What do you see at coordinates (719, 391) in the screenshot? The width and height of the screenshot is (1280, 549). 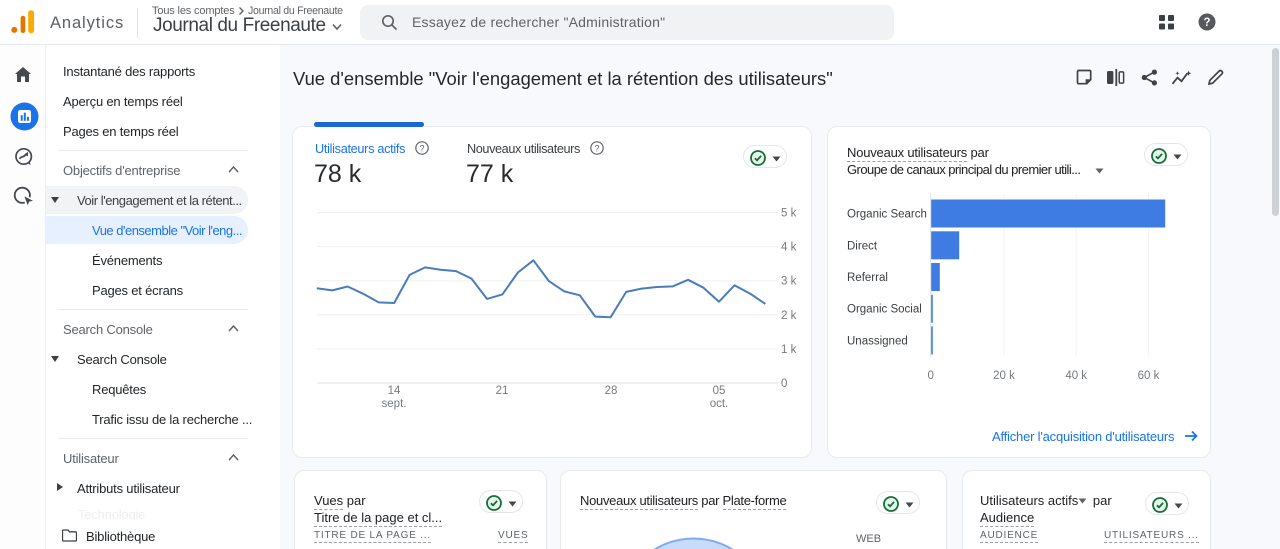 I see `svg-text: 05` at bounding box center [719, 391].